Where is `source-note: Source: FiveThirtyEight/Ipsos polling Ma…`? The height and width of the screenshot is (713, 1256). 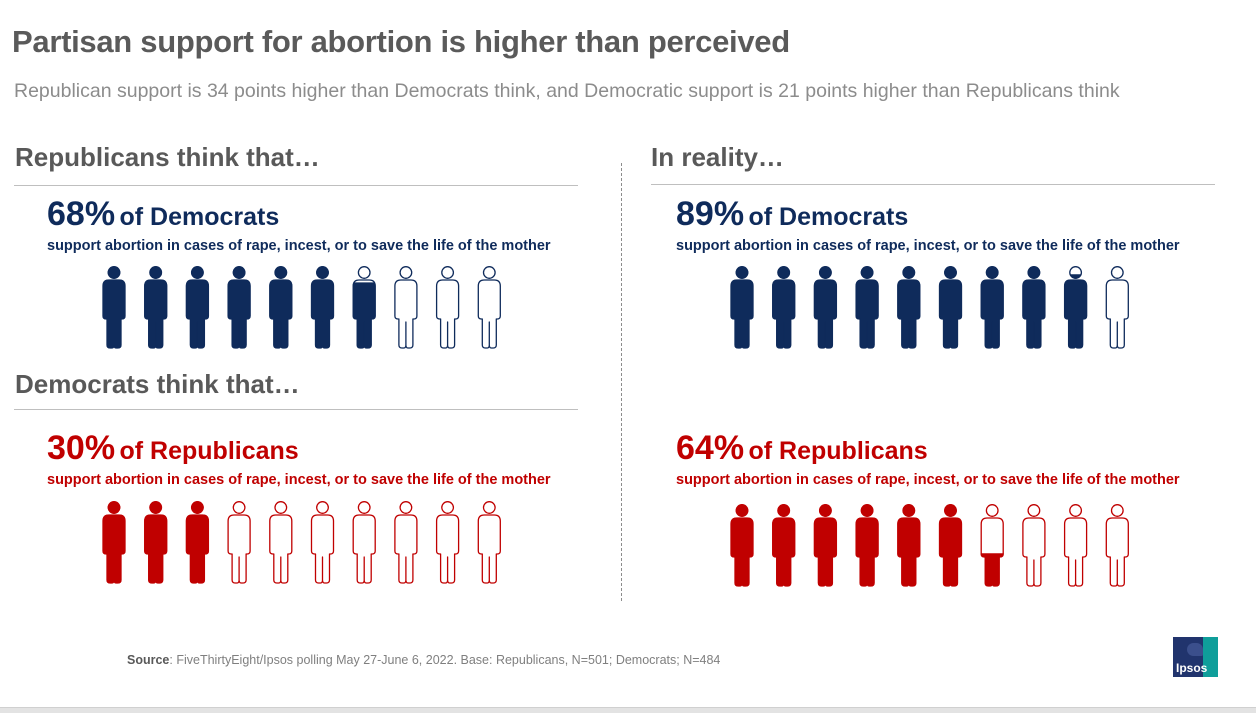 source-note: Source: FiveThirtyEight/Ipsos polling Ma… is located at coordinates (423, 660).